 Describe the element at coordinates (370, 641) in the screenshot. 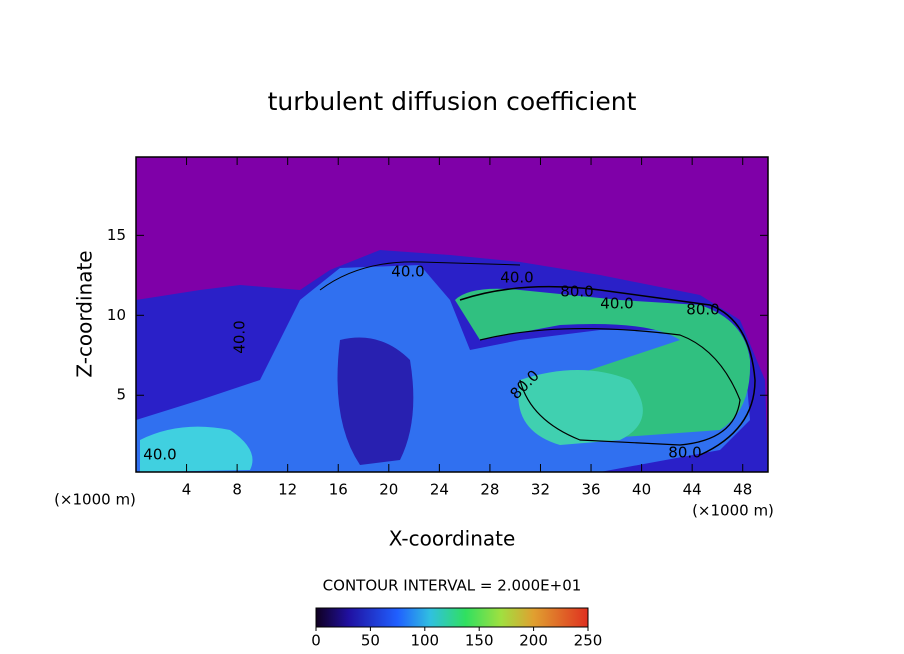

I see `colorbar-tick-label: 50` at that location.